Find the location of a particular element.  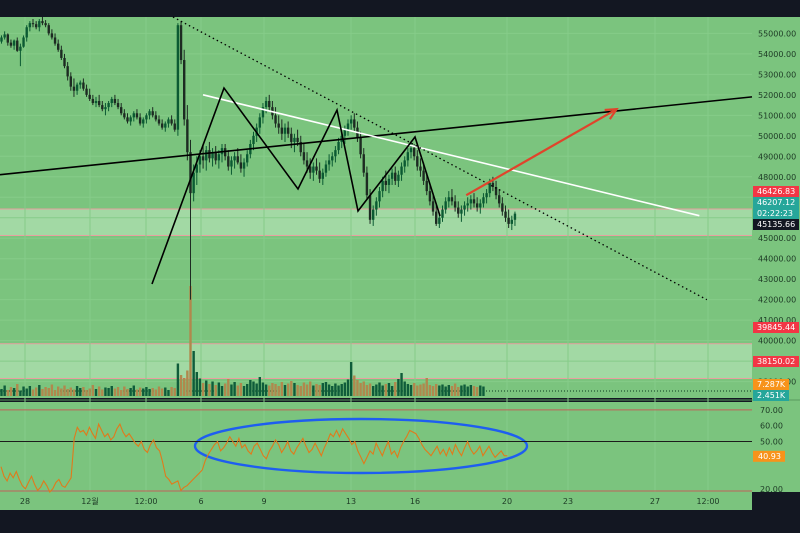

rsi-line is located at coordinates (254, 457).